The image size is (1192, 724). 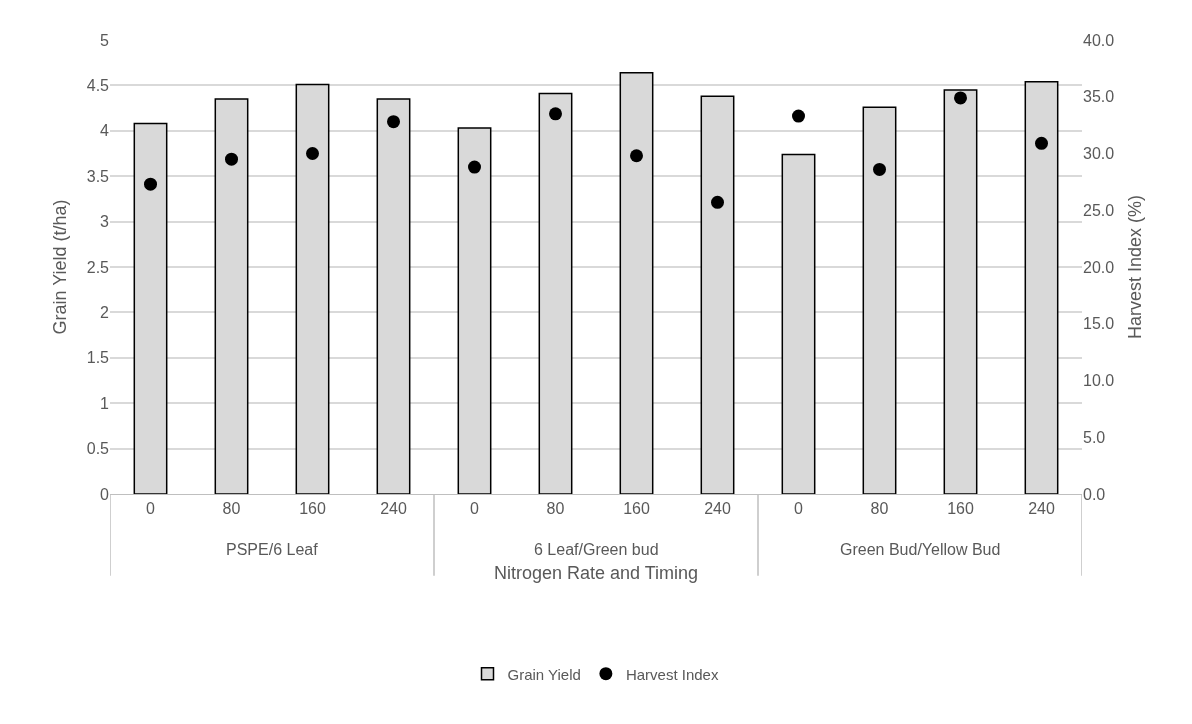 What do you see at coordinates (920, 549) in the screenshot?
I see `text: Green Bud/Yellow Bud` at bounding box center [920, 549].